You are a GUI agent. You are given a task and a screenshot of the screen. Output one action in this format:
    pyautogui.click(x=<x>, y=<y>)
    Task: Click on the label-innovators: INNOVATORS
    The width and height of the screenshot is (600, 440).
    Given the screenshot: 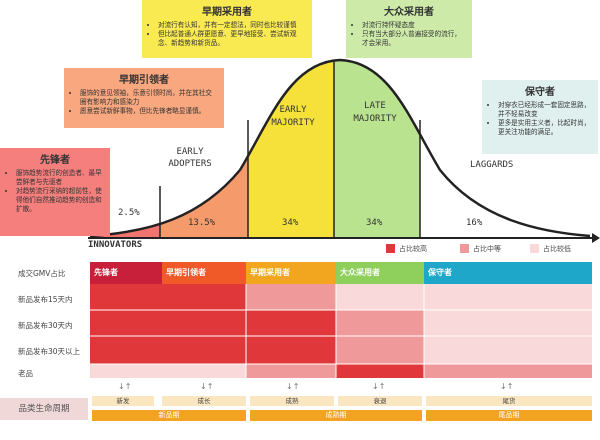 What is the action you would take?
    pyautogui.click(x=115, y=245)
    